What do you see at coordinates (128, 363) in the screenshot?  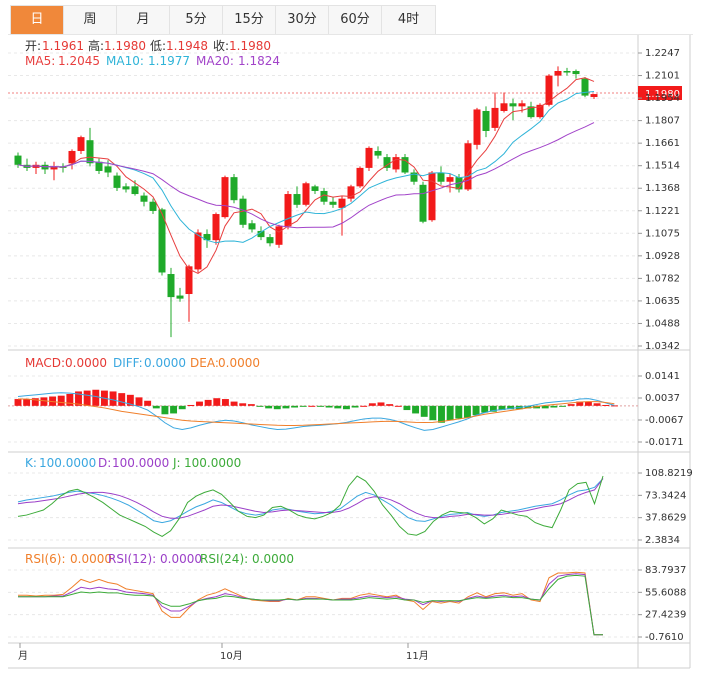 I see `diff-label: DIFF:` at bounding box center [128, 363].